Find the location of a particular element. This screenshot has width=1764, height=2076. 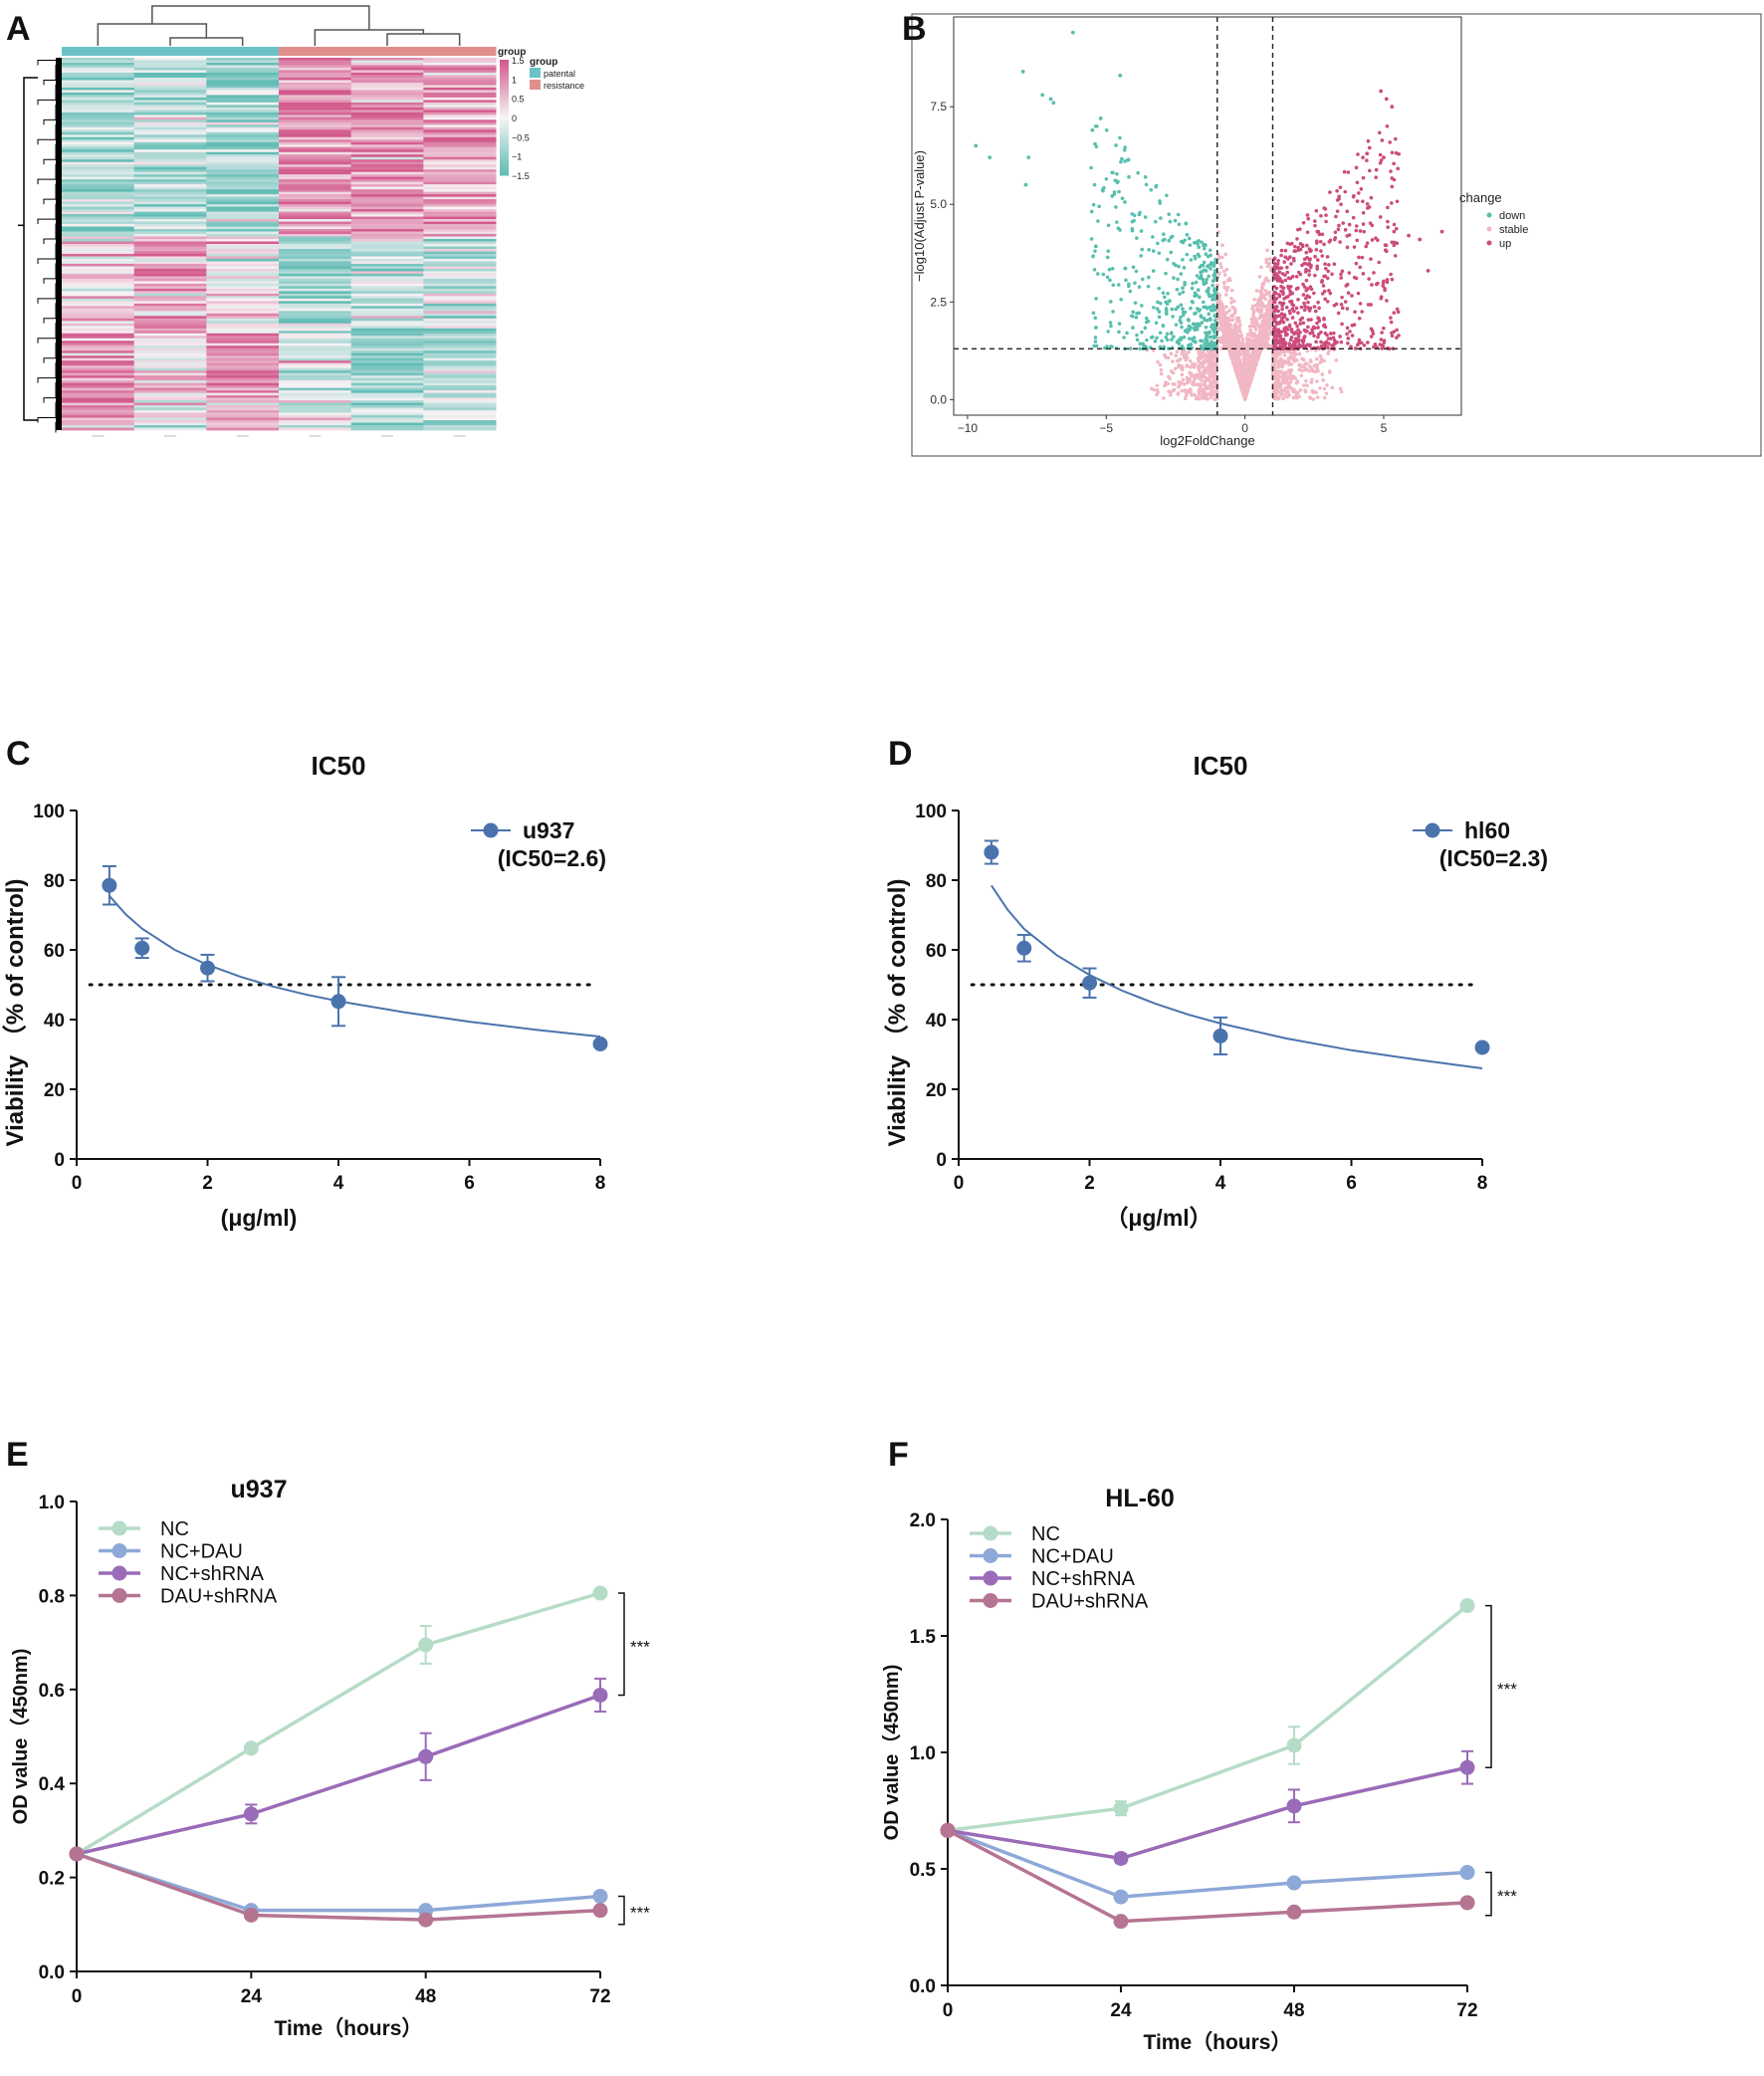

heatmap-cells is located at coordinates (279, 244).